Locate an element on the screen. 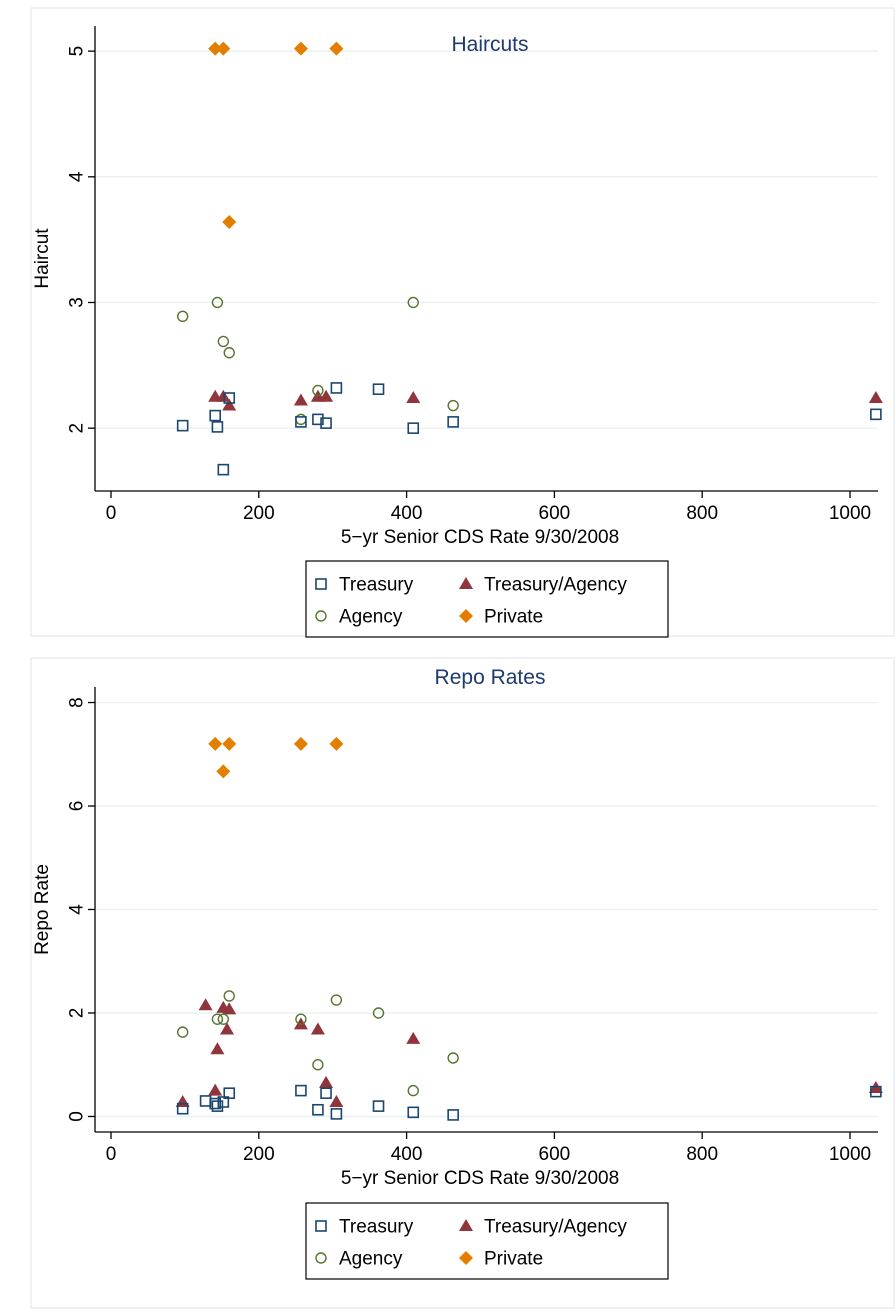 The height and width of the screenshot is (1313, 896). y-tick-label: 4 is located at coordinates (77, 176).